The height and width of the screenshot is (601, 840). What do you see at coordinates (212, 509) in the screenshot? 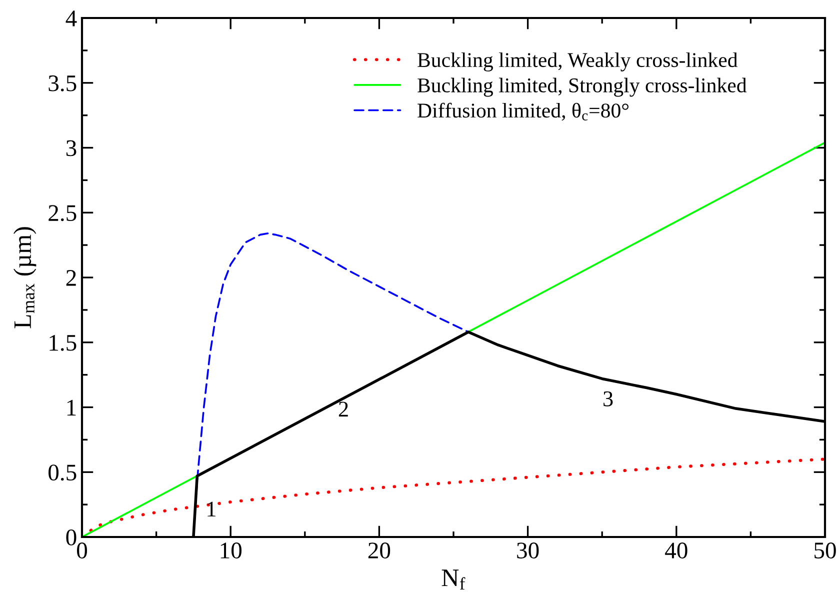
I see `annotation: 1` at bounding box center [212, 509].